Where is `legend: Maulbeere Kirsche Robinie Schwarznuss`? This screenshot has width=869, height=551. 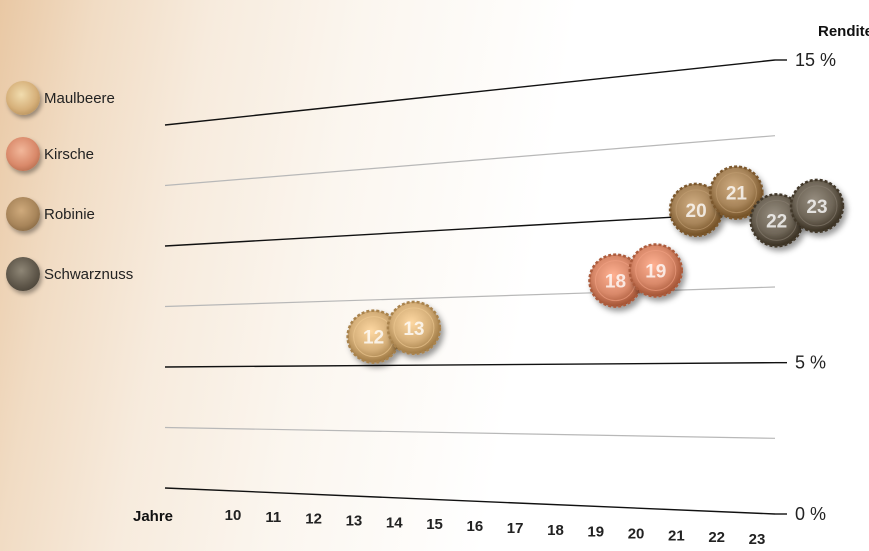 legend: Maulbeere Kirsche Robinie Schwarznuss is located at coordinates (96, 190).